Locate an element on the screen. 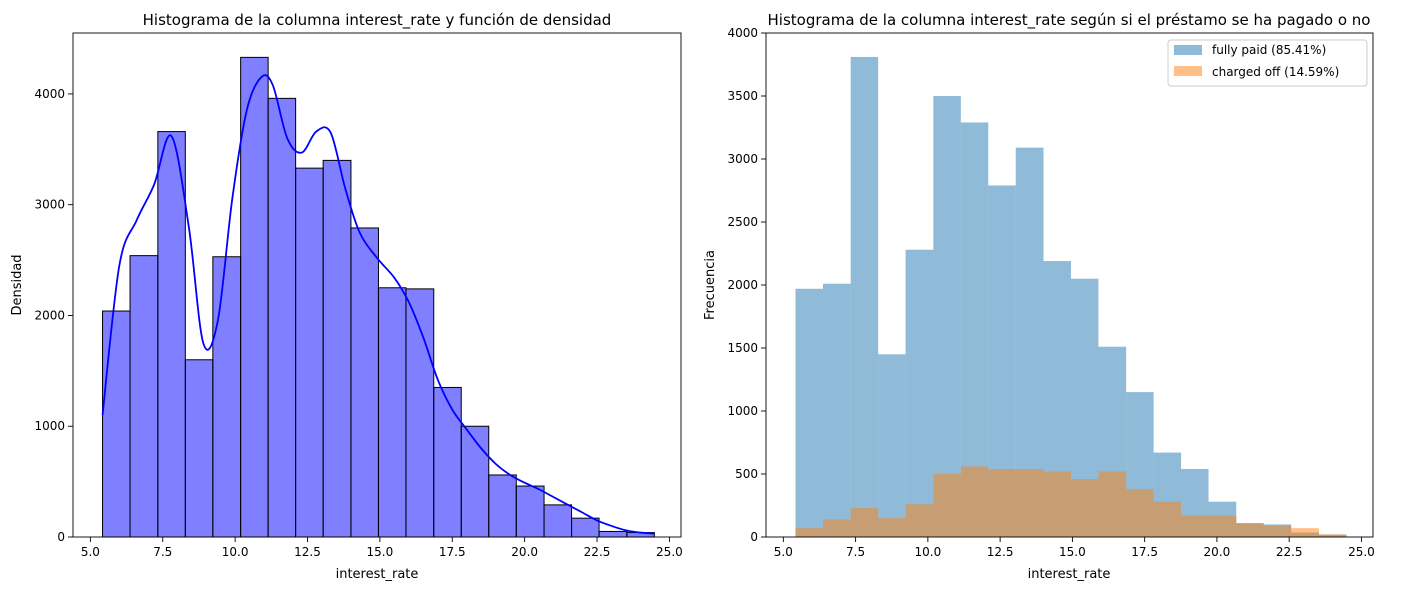 The image size is (1413, 590). right-y-axis-label: Frecuencia is located at coordinates (710, 285).